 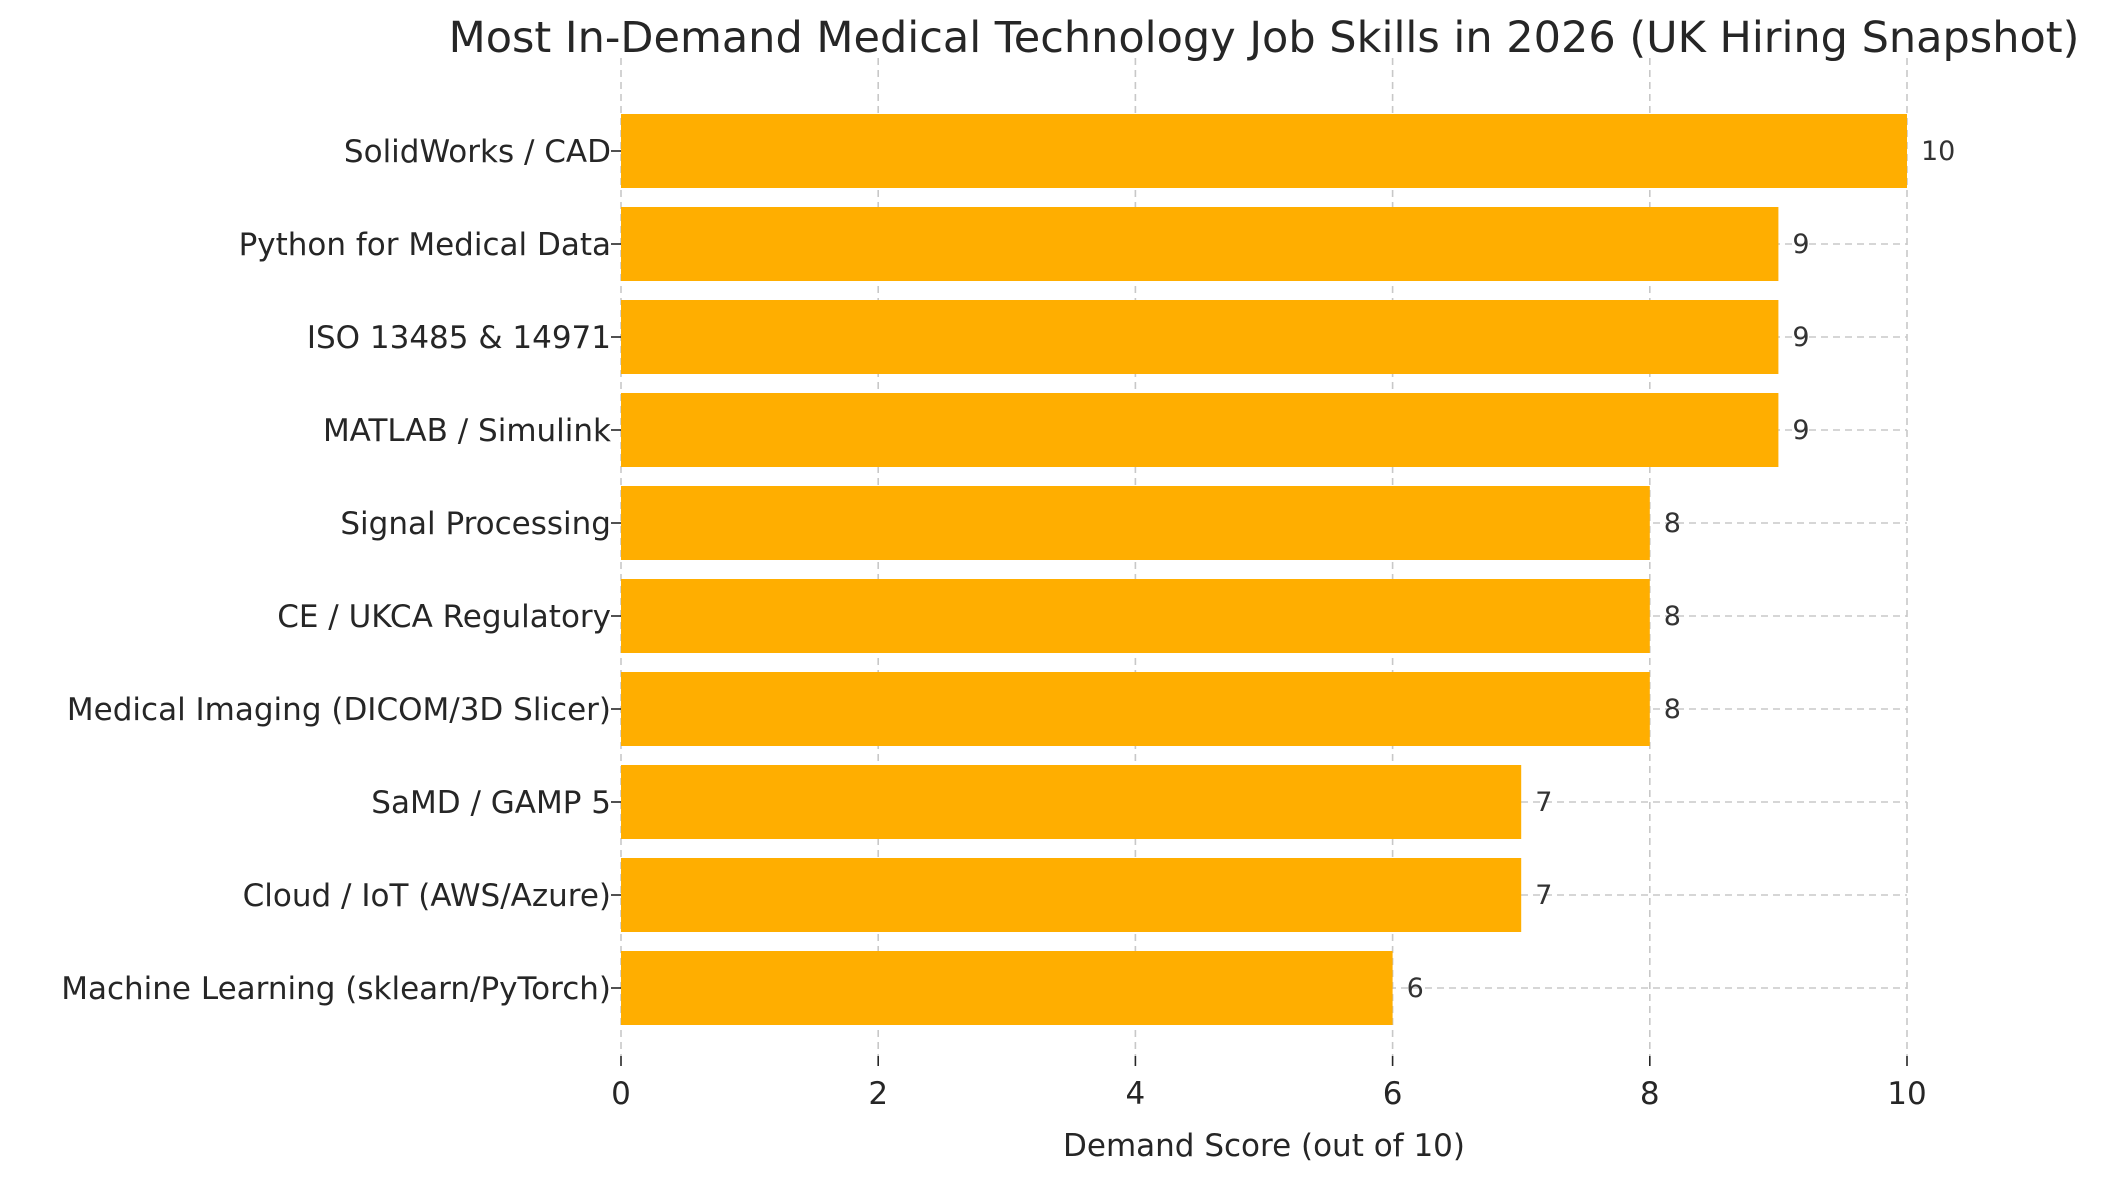 What do you see at coordinates (467, 431) in the screenshot?
I see `category-label: MATLAB / Simulink` at bounding box center [467, 431].